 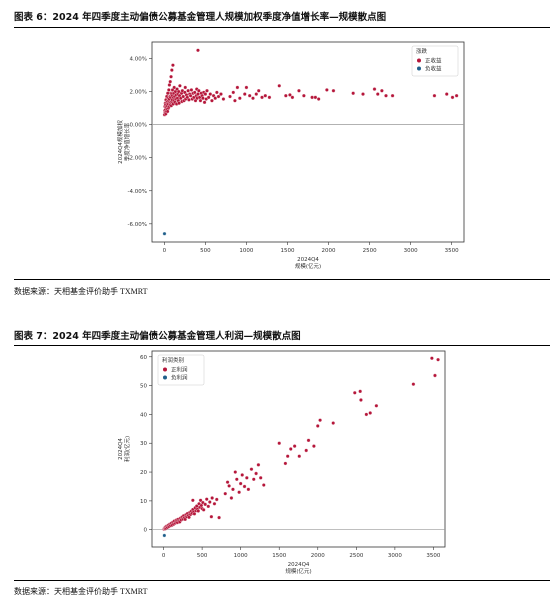 What do you see at coordinates (81, 291) in the screenshot?
I see `figure-6-source: 数据来源：天相基金评价助手 TXMRT` at bounding box center [81, 291].